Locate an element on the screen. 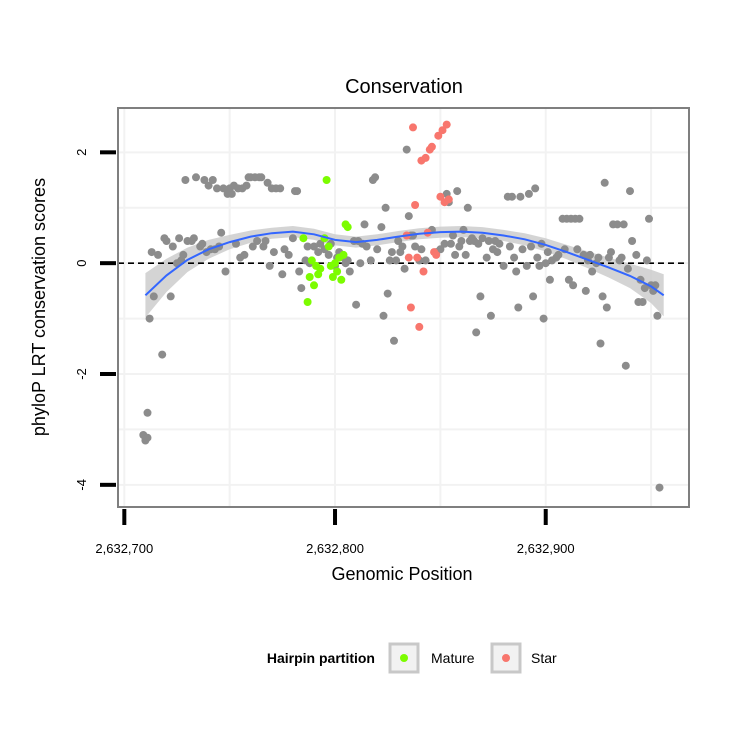 This screenshot has width=750, height=750. smooth-curve is located at coordinates (404, 263).